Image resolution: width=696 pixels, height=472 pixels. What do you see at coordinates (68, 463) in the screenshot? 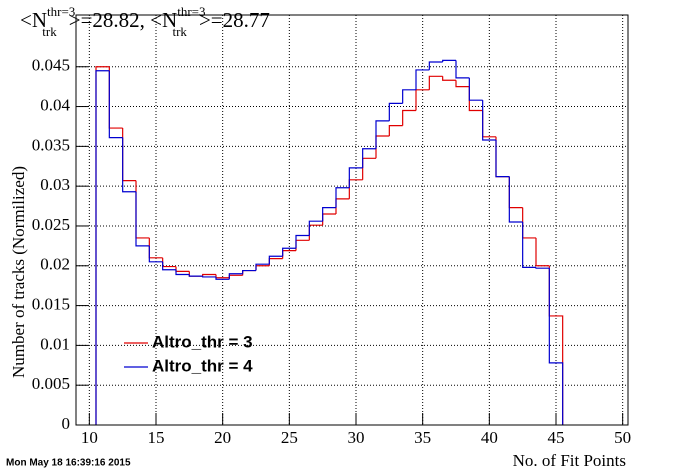
I see `timestamp: Mon May 18 16:39:16 2015` at bounding box center [68, 463].